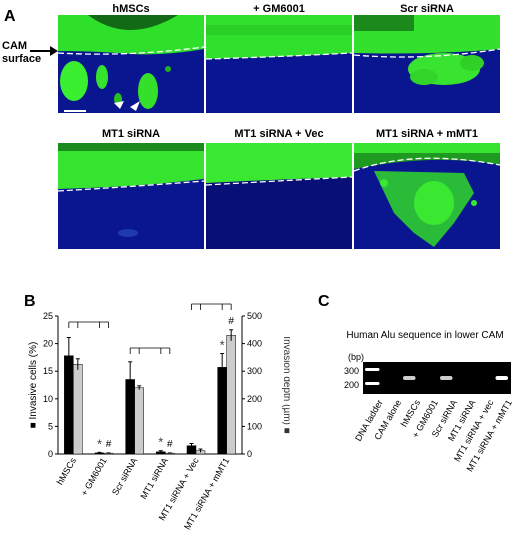 The width and height of the screenshot is (520, 538). I want to click on micrograph-scr-sirna, so click(427, 64).